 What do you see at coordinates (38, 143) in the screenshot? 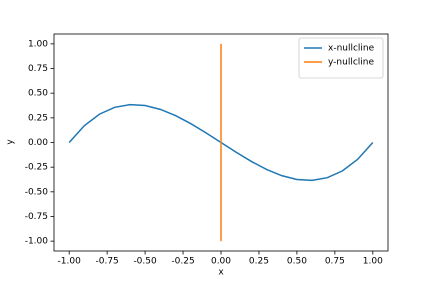
I see `y-tick-label: 0.00` at bounding box center [38, 143].